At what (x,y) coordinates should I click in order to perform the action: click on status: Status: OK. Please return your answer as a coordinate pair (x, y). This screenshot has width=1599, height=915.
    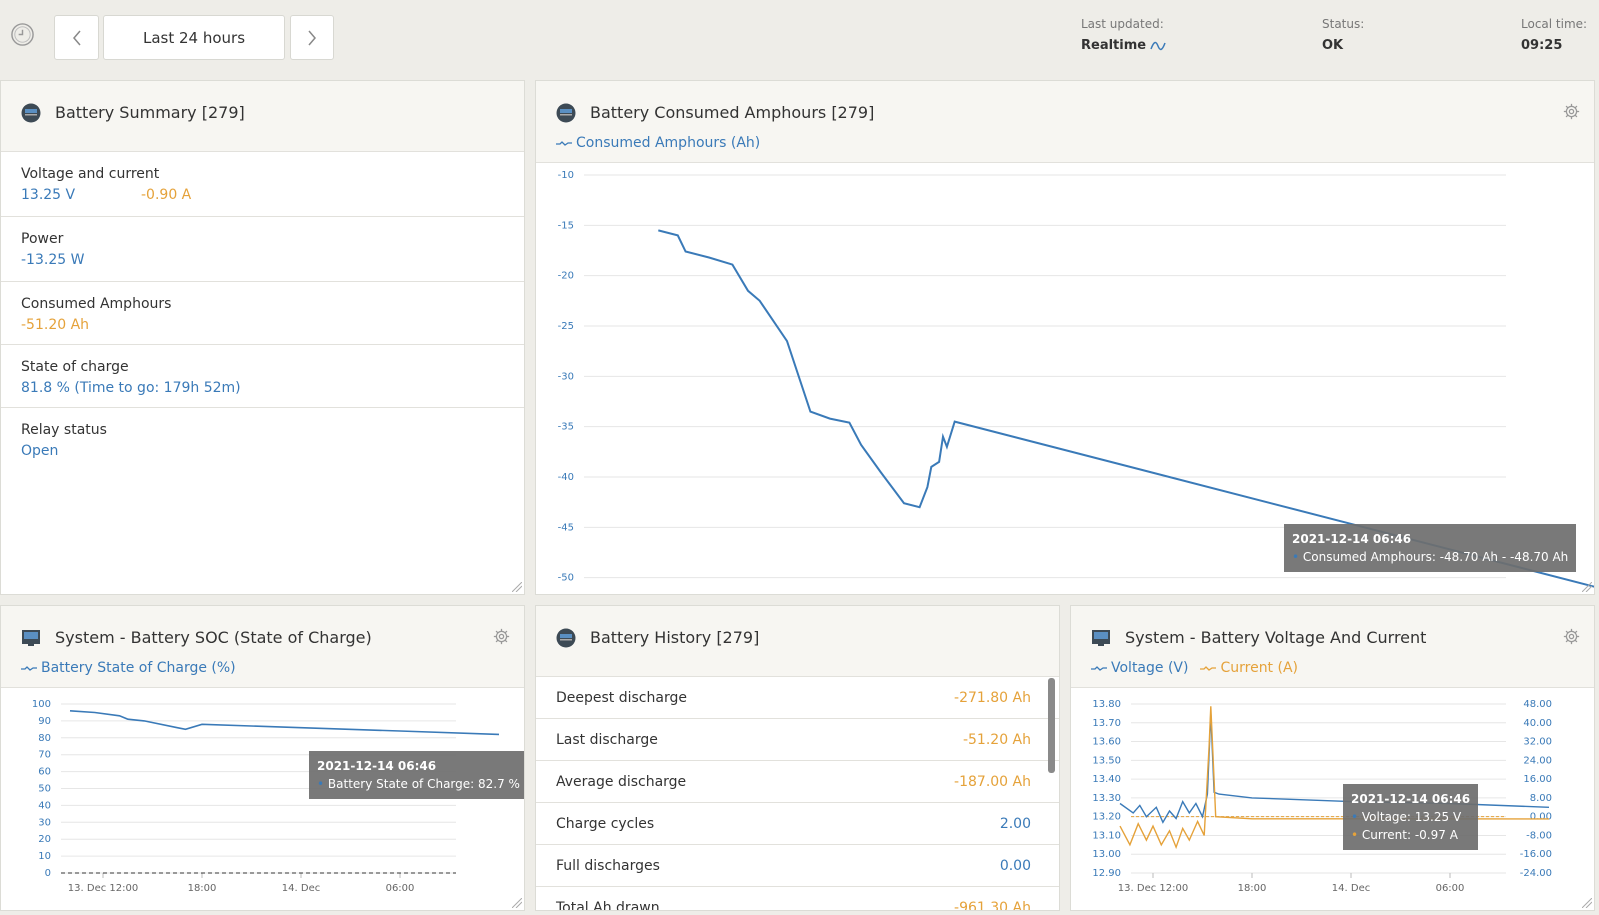
    Looking at the image, I should click on (1343, 35).